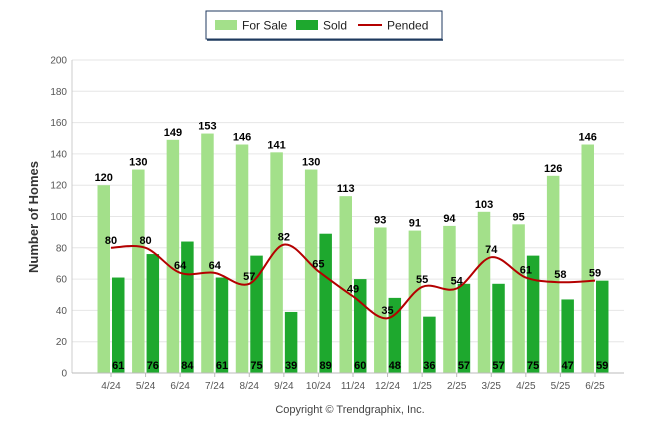 Image resolution: width=646 pixels, height=434 pixels. I want to click on y-tick-label: 80, so click(62, 248).